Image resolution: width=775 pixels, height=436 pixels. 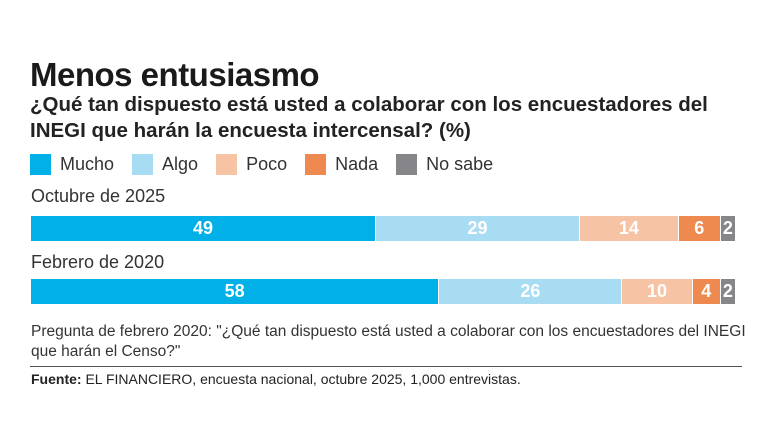 I want to click on bar-segment-mucho: 58, so click(x=235, y=291).